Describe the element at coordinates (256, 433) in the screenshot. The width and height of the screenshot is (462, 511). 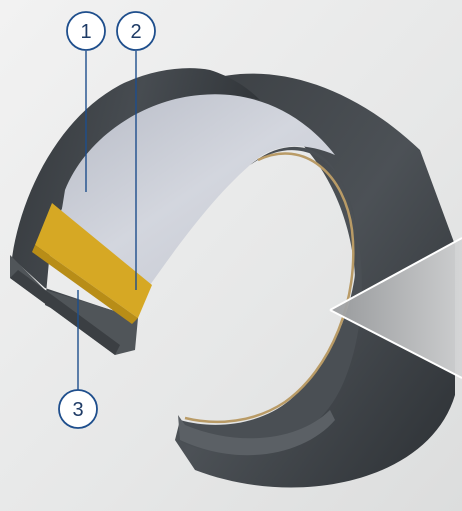
I see `shell-bottom-end` at that location.